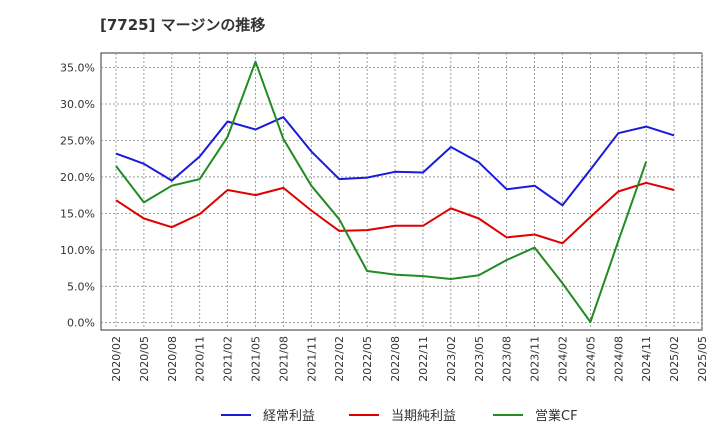 The width and height of the screenshot is (720, 440). I want to click on x-tick-label: 2021/05, so click(256, 359).